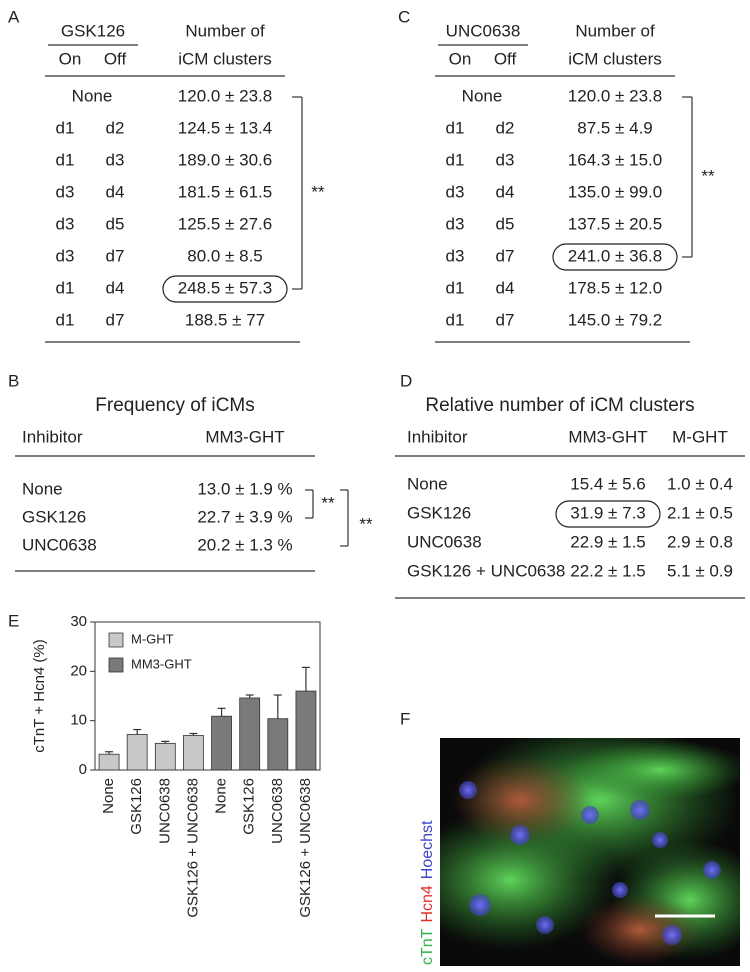 Image resolution: width=750 pixels, height=972 pixels. Describe the element at coordinates (483, 30) in the screenshot. I see `group-header: UNC0638` at that location.